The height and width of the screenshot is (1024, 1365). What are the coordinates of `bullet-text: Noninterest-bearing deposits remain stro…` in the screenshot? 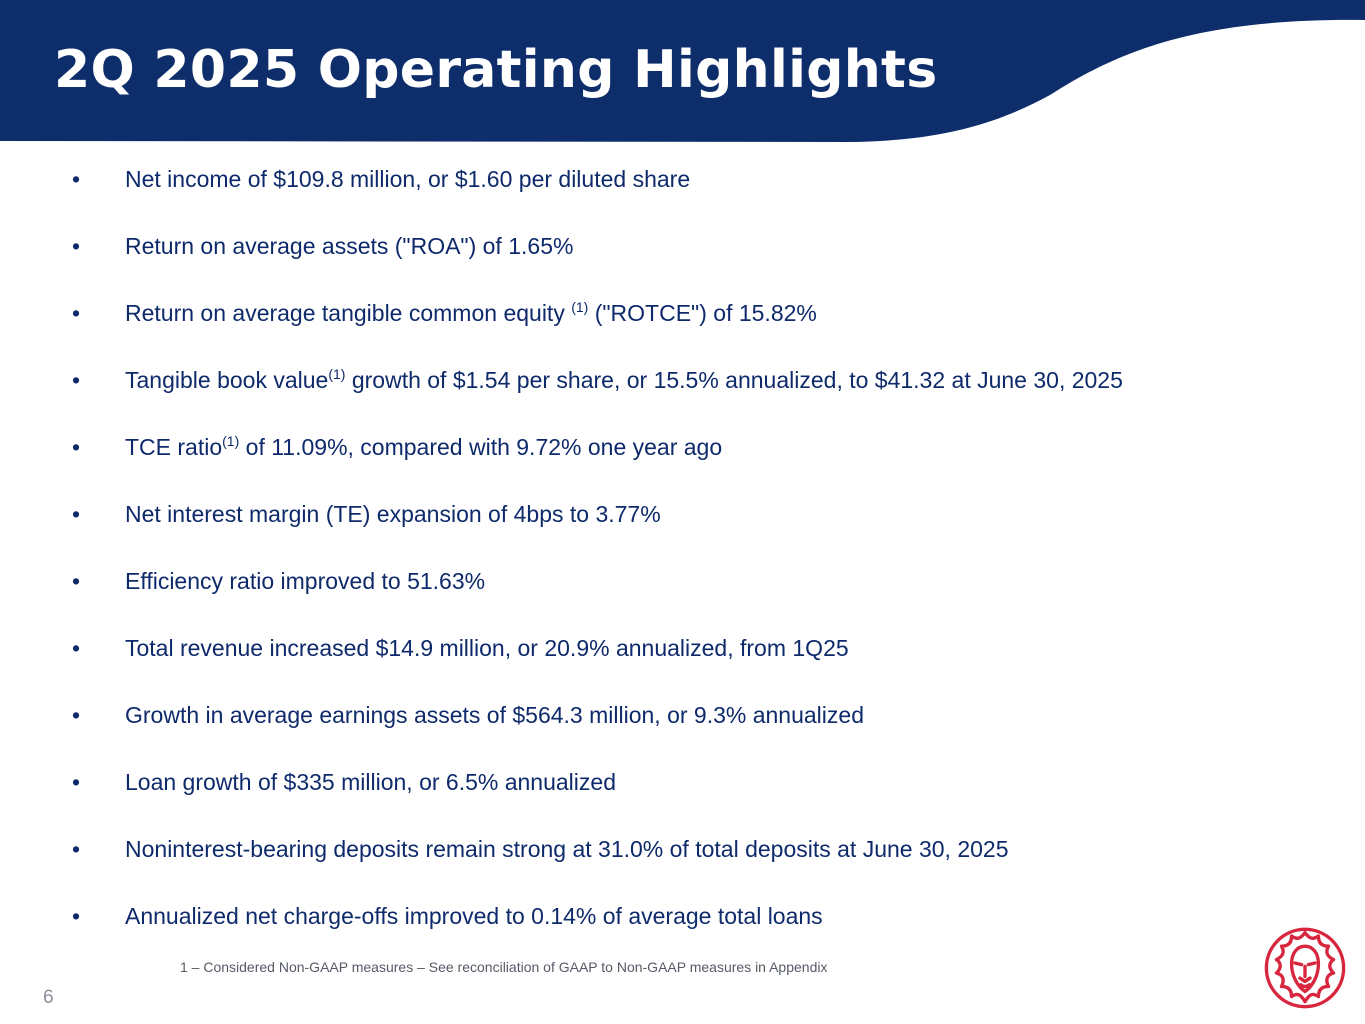 It's located at (567, 849).